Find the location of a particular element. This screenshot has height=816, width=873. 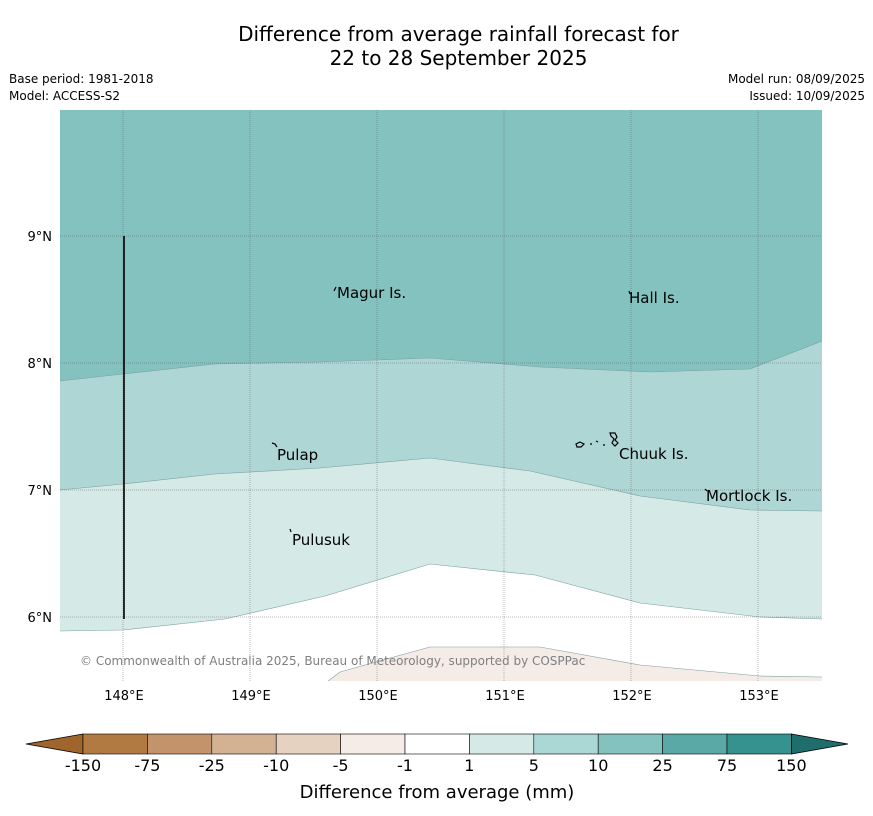

colorbar-tick-label: 10 is located at coordinates (598, 765).